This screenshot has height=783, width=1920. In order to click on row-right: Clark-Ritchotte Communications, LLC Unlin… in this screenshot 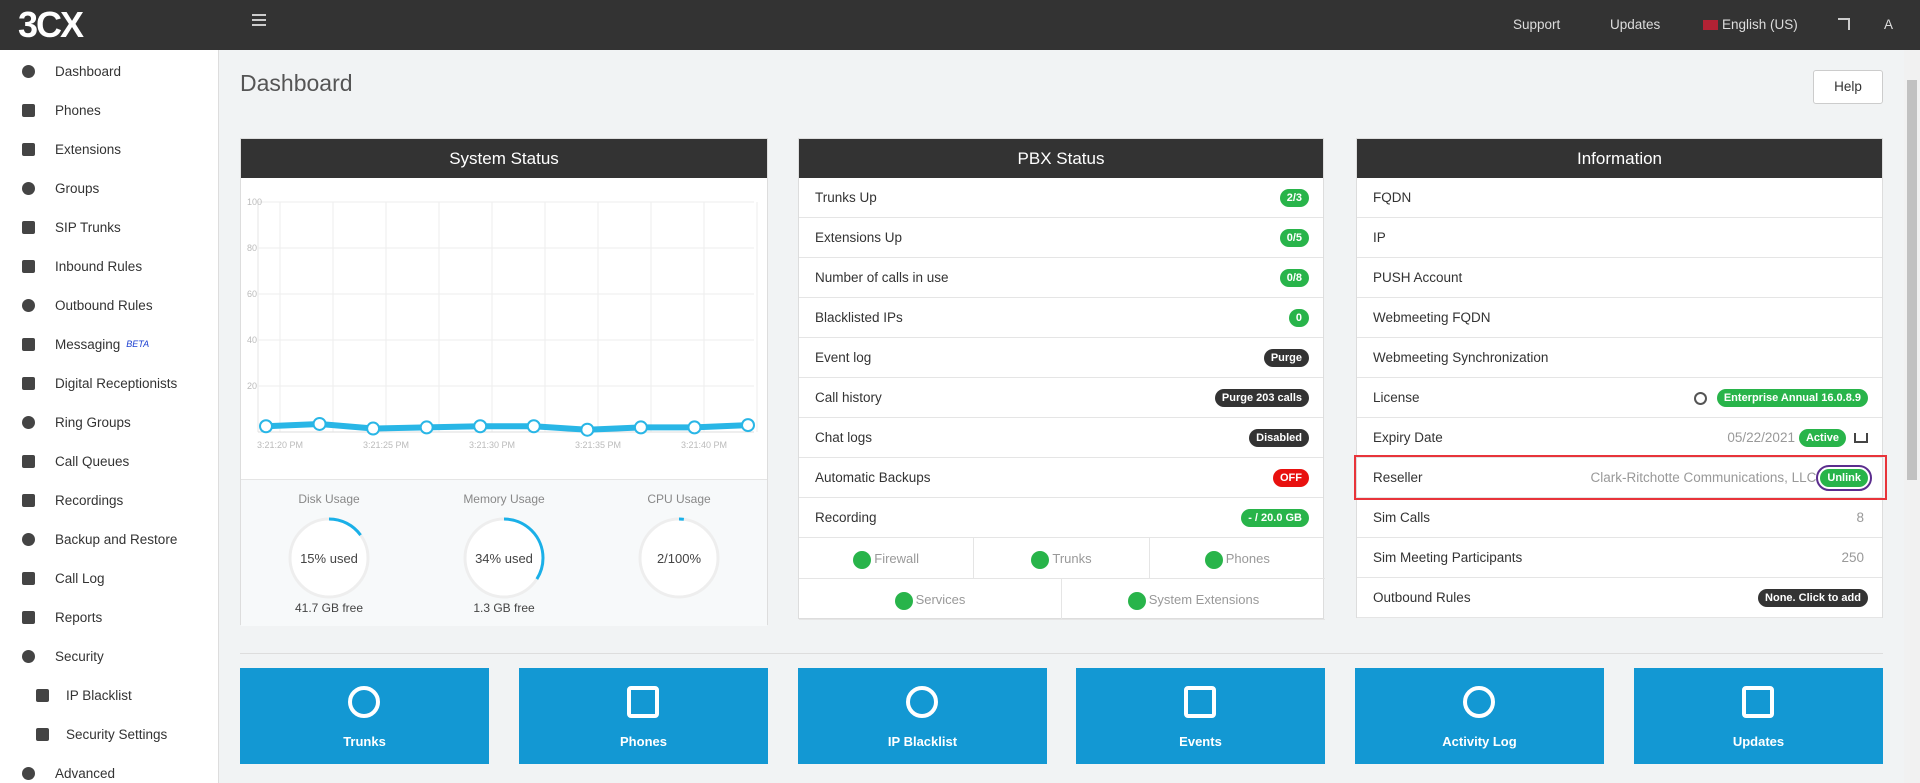, I will do `click(1731, 478)`.